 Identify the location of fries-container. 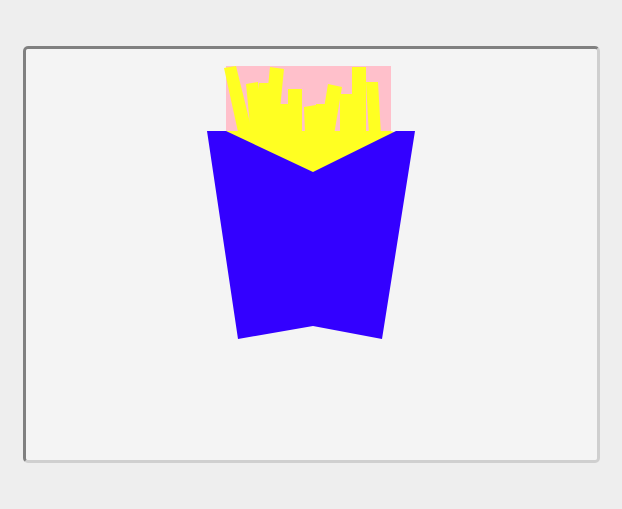
(311, 235).